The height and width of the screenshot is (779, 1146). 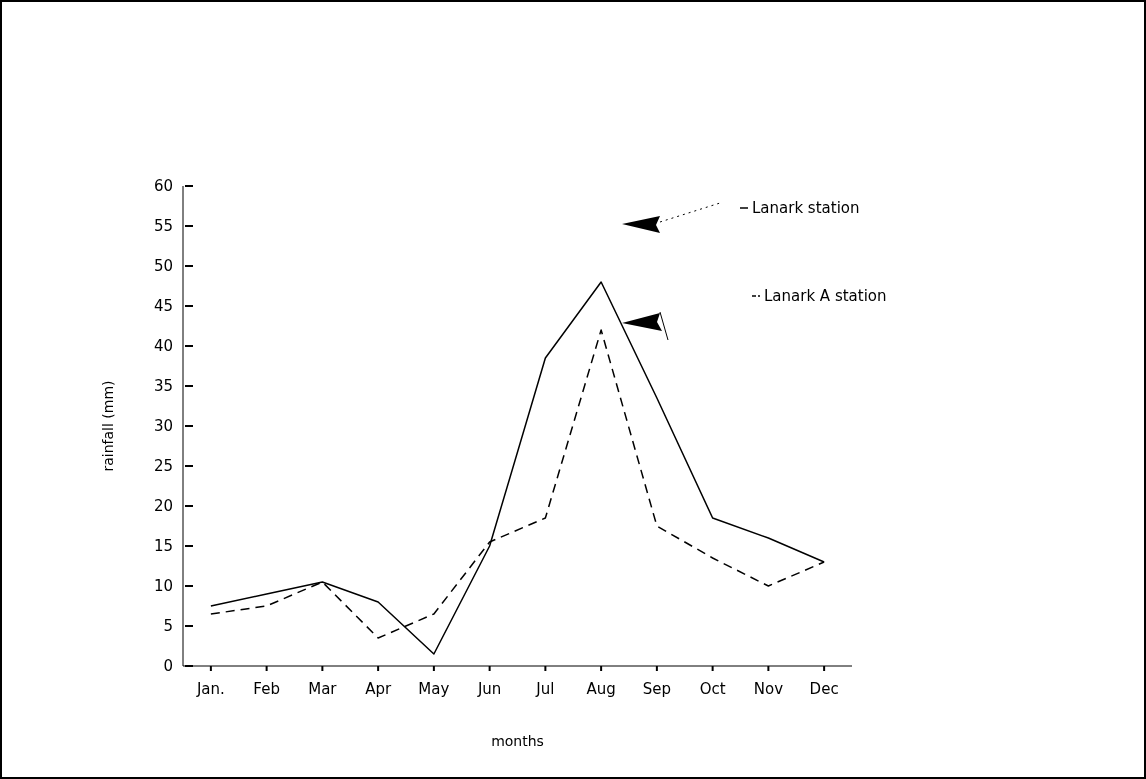 What do you see at coordinates (163, 546) in the screenshot?
I see `y-tick-label: 15` at bounding box center [163, 546].